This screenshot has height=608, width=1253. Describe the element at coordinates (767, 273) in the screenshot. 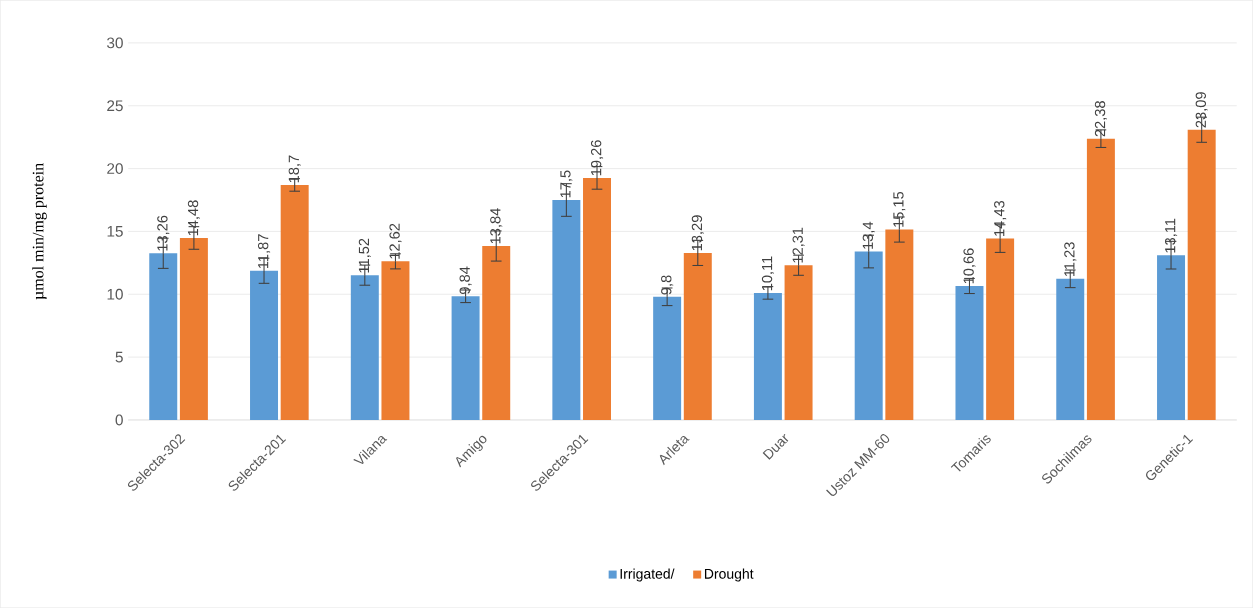

I see `data-label: 10,11` at that location.